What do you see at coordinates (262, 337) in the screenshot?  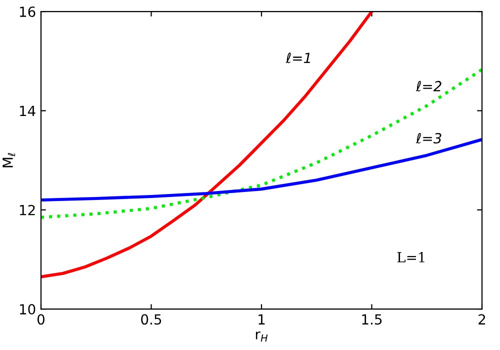 I see `x-axis-title: r$_{H}$` at bounding box center [262, 337].